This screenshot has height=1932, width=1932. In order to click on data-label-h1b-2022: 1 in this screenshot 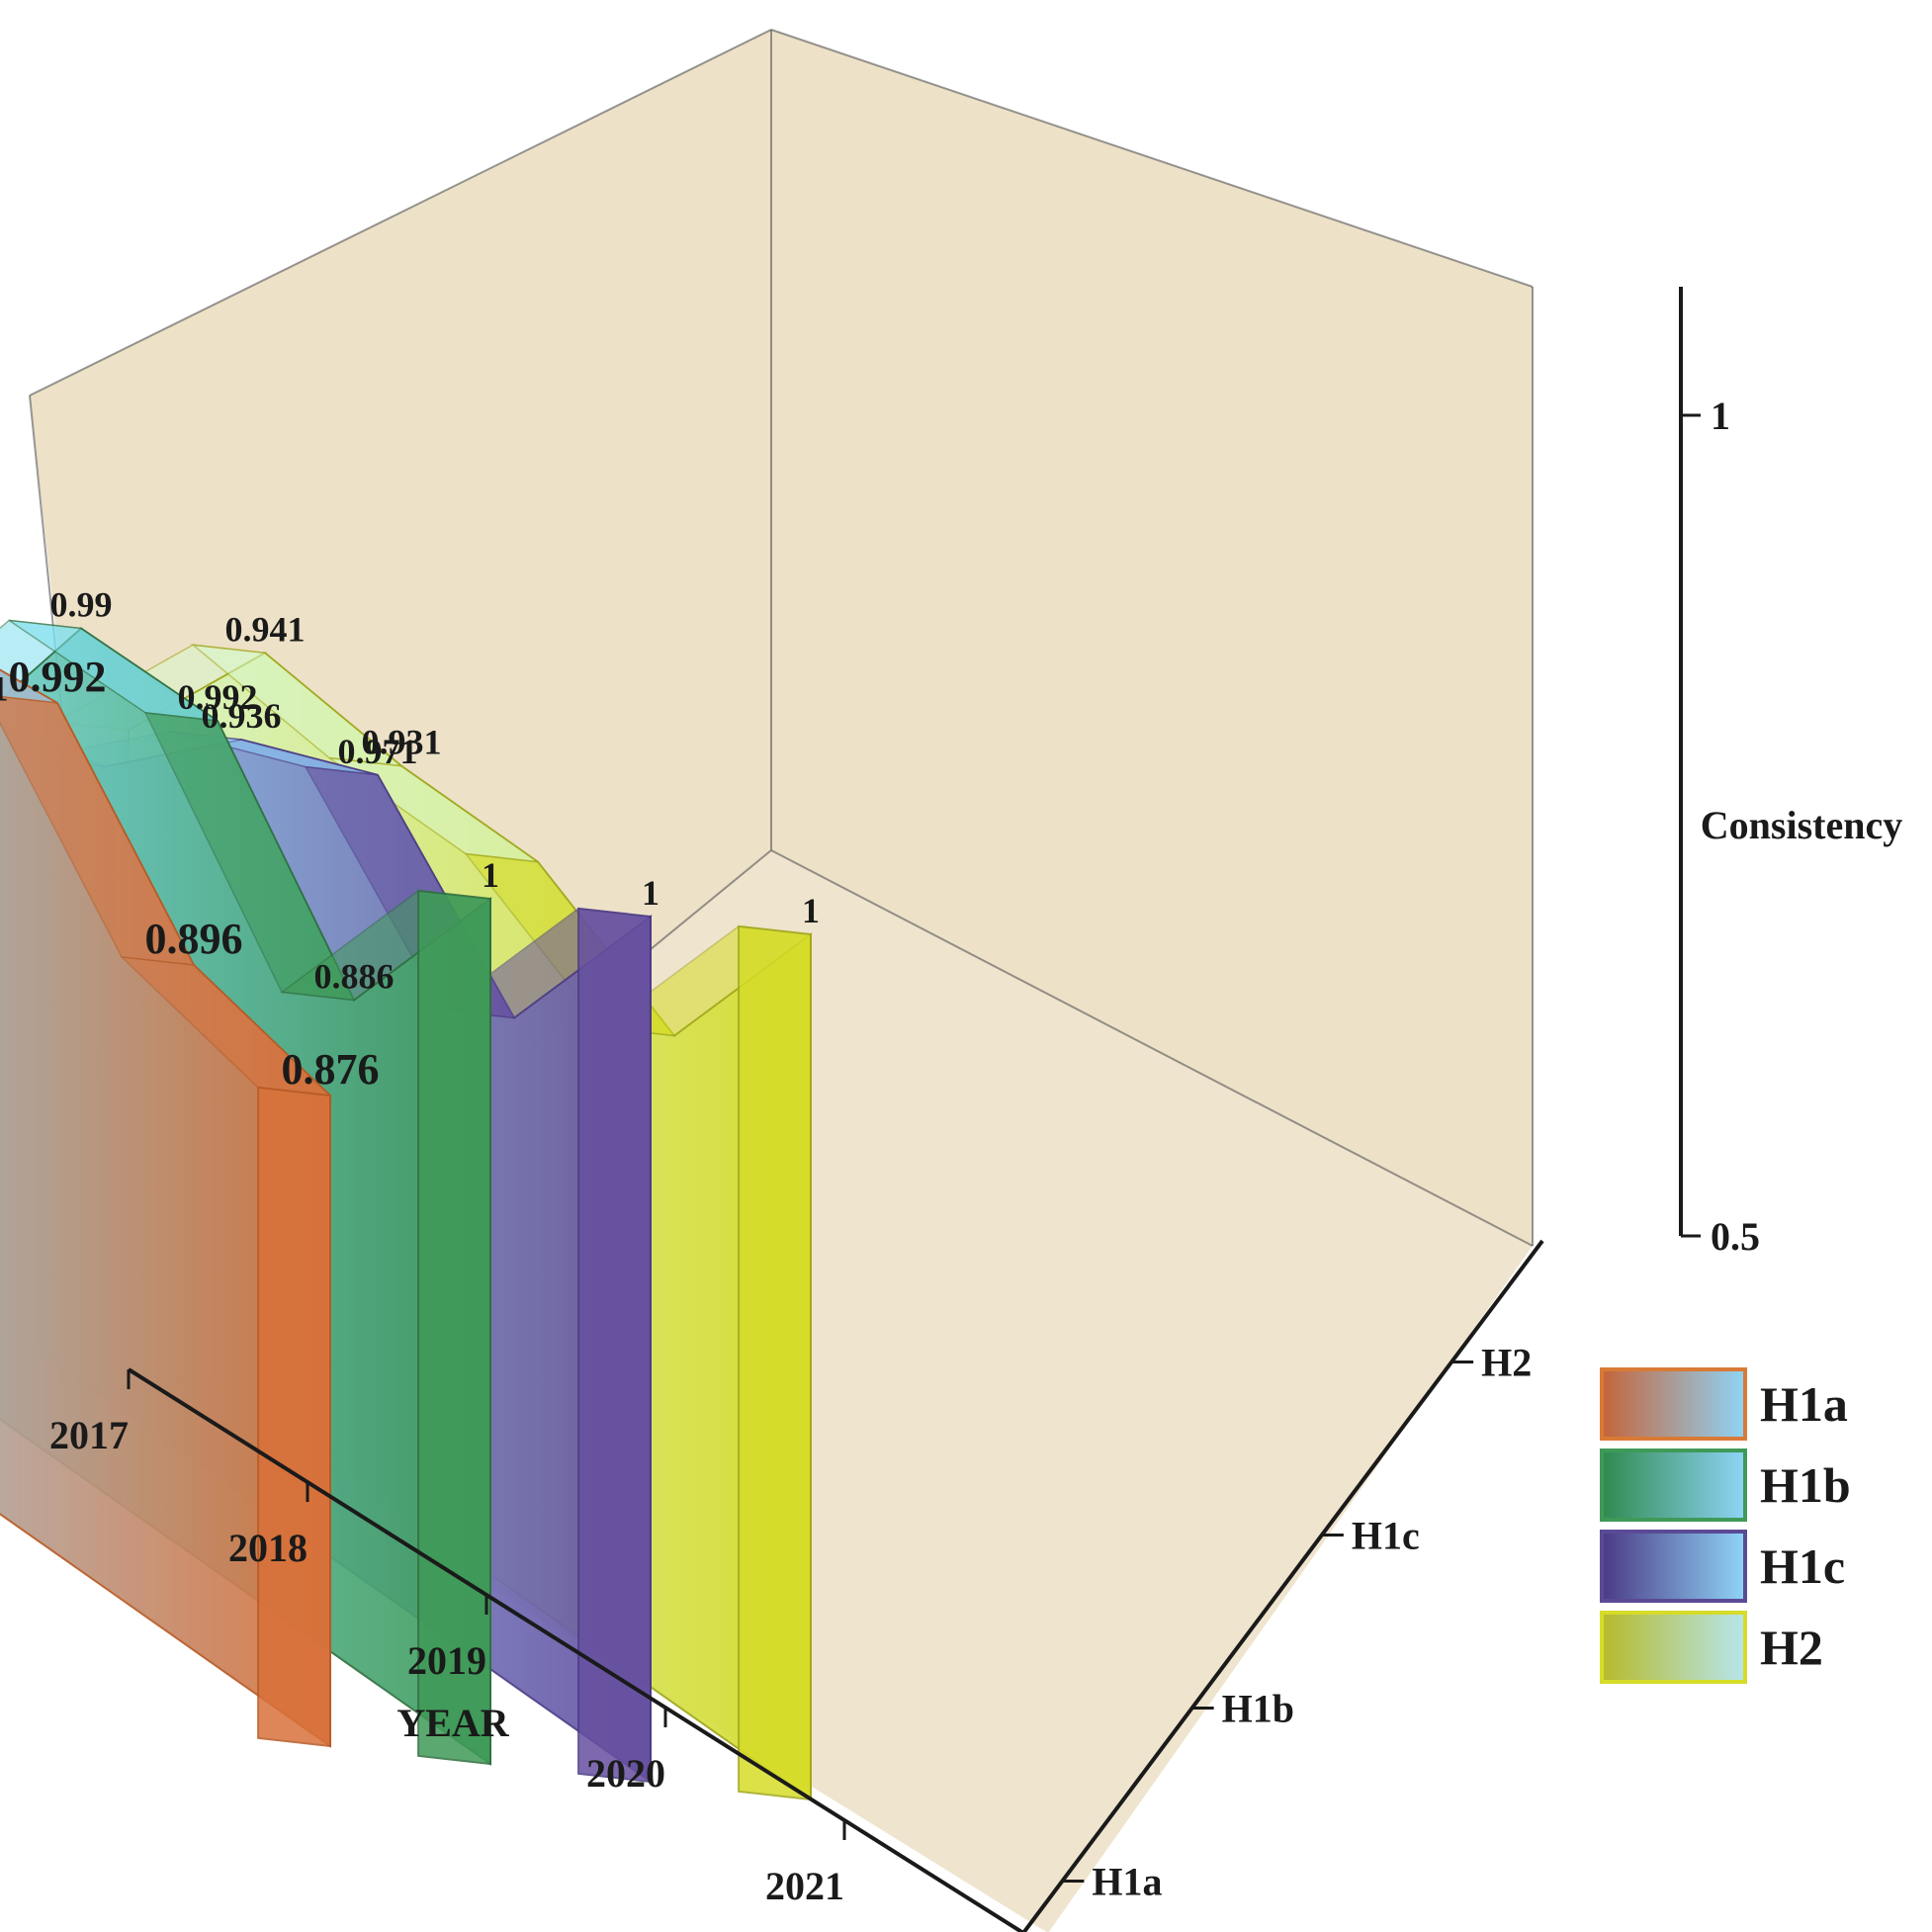, I will do `click(490, 875)`.